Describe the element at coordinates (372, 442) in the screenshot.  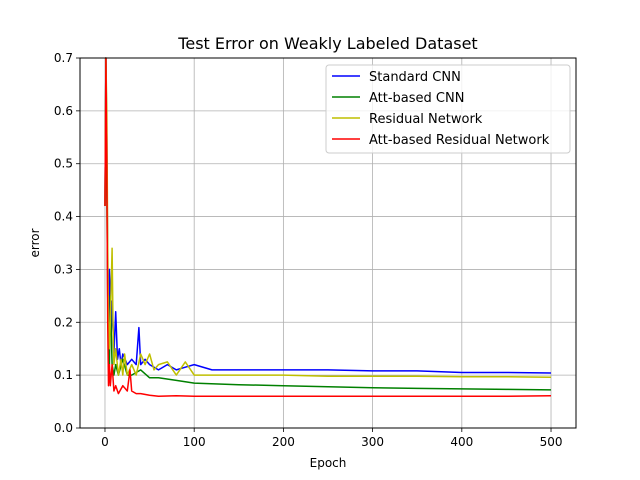
I see `x-tick-label: 300` at that location.